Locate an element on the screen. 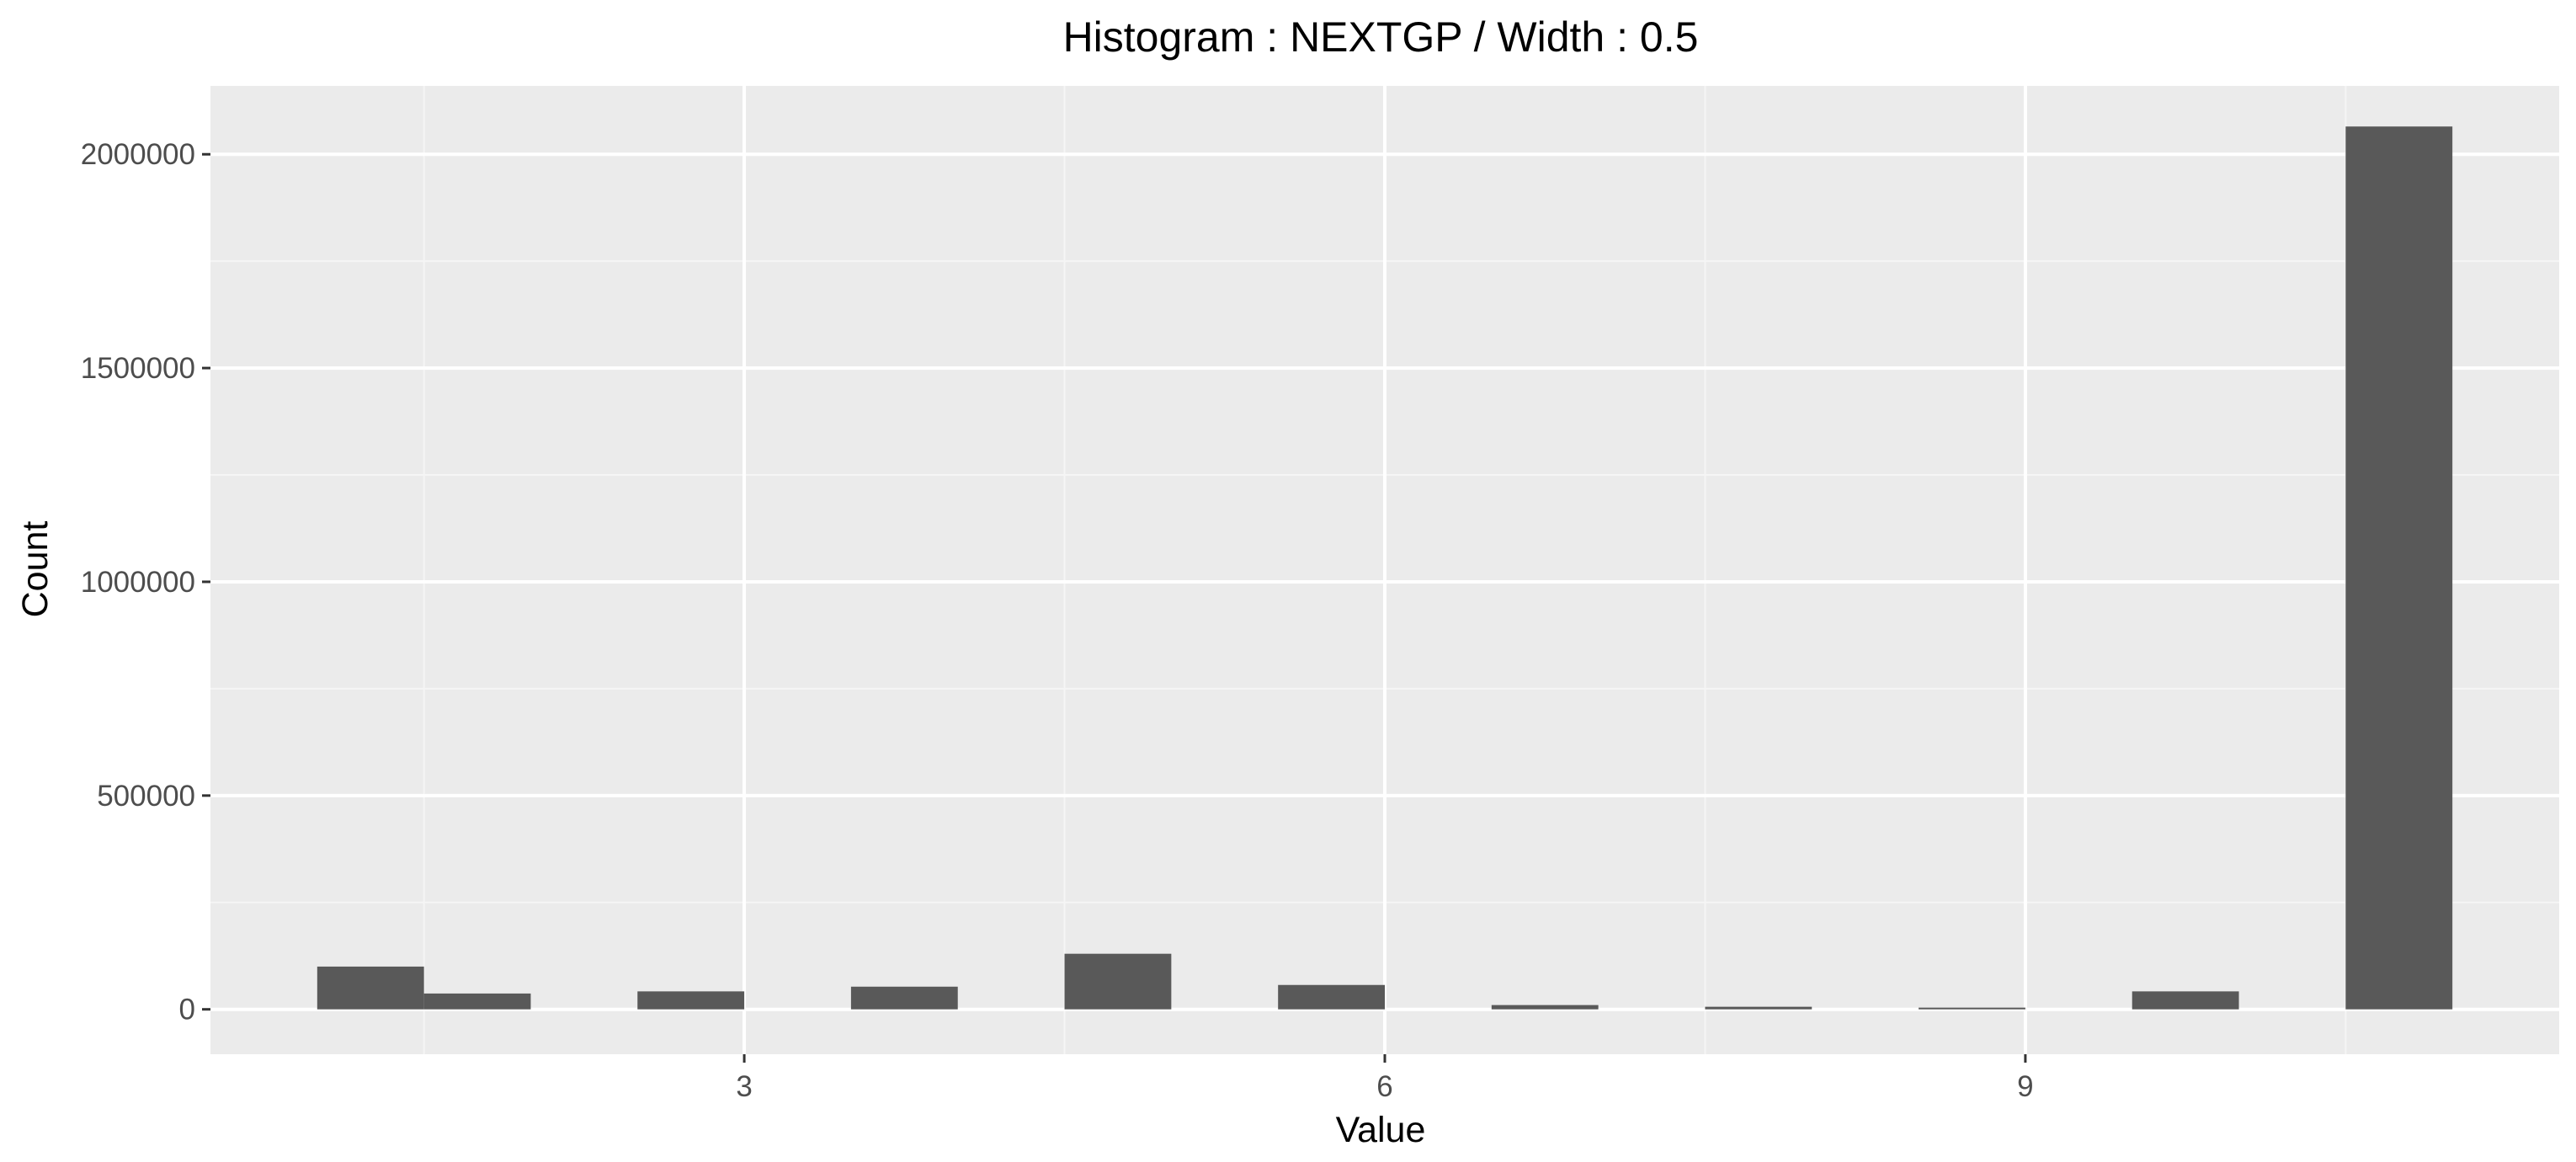  x-tick-label-0: 3 is located at coordinates (744, 1086).